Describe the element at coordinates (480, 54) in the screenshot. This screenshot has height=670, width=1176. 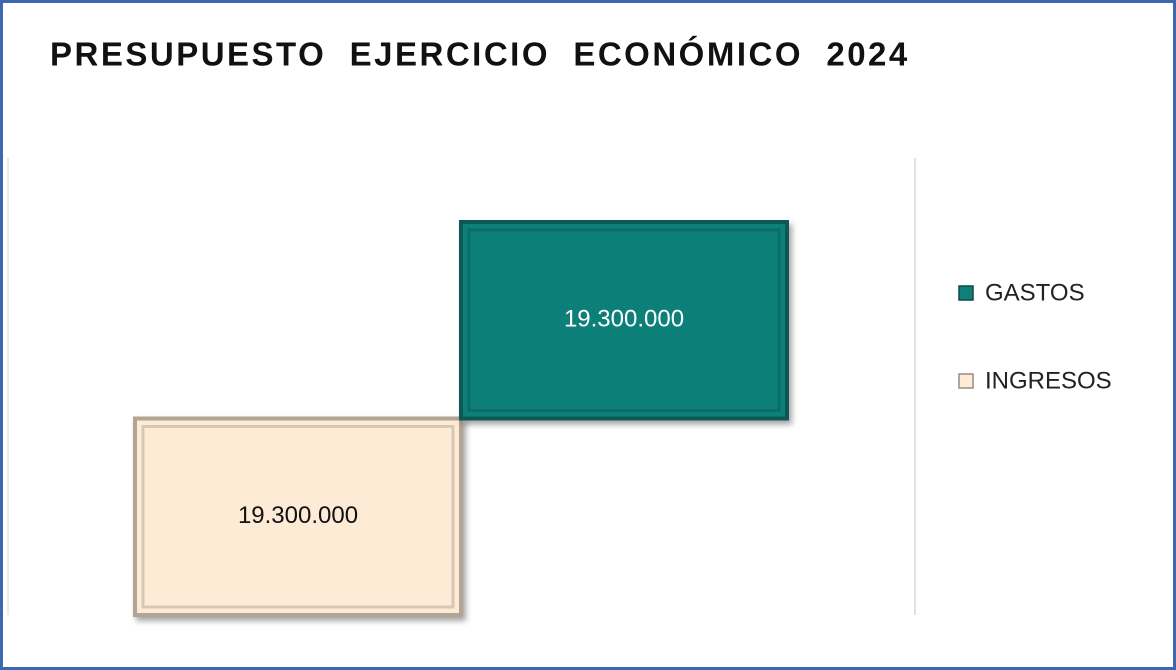
I see `chart-title: PRESUPUESTO EJERCICIO ECONÓMICO 2024` at that location.